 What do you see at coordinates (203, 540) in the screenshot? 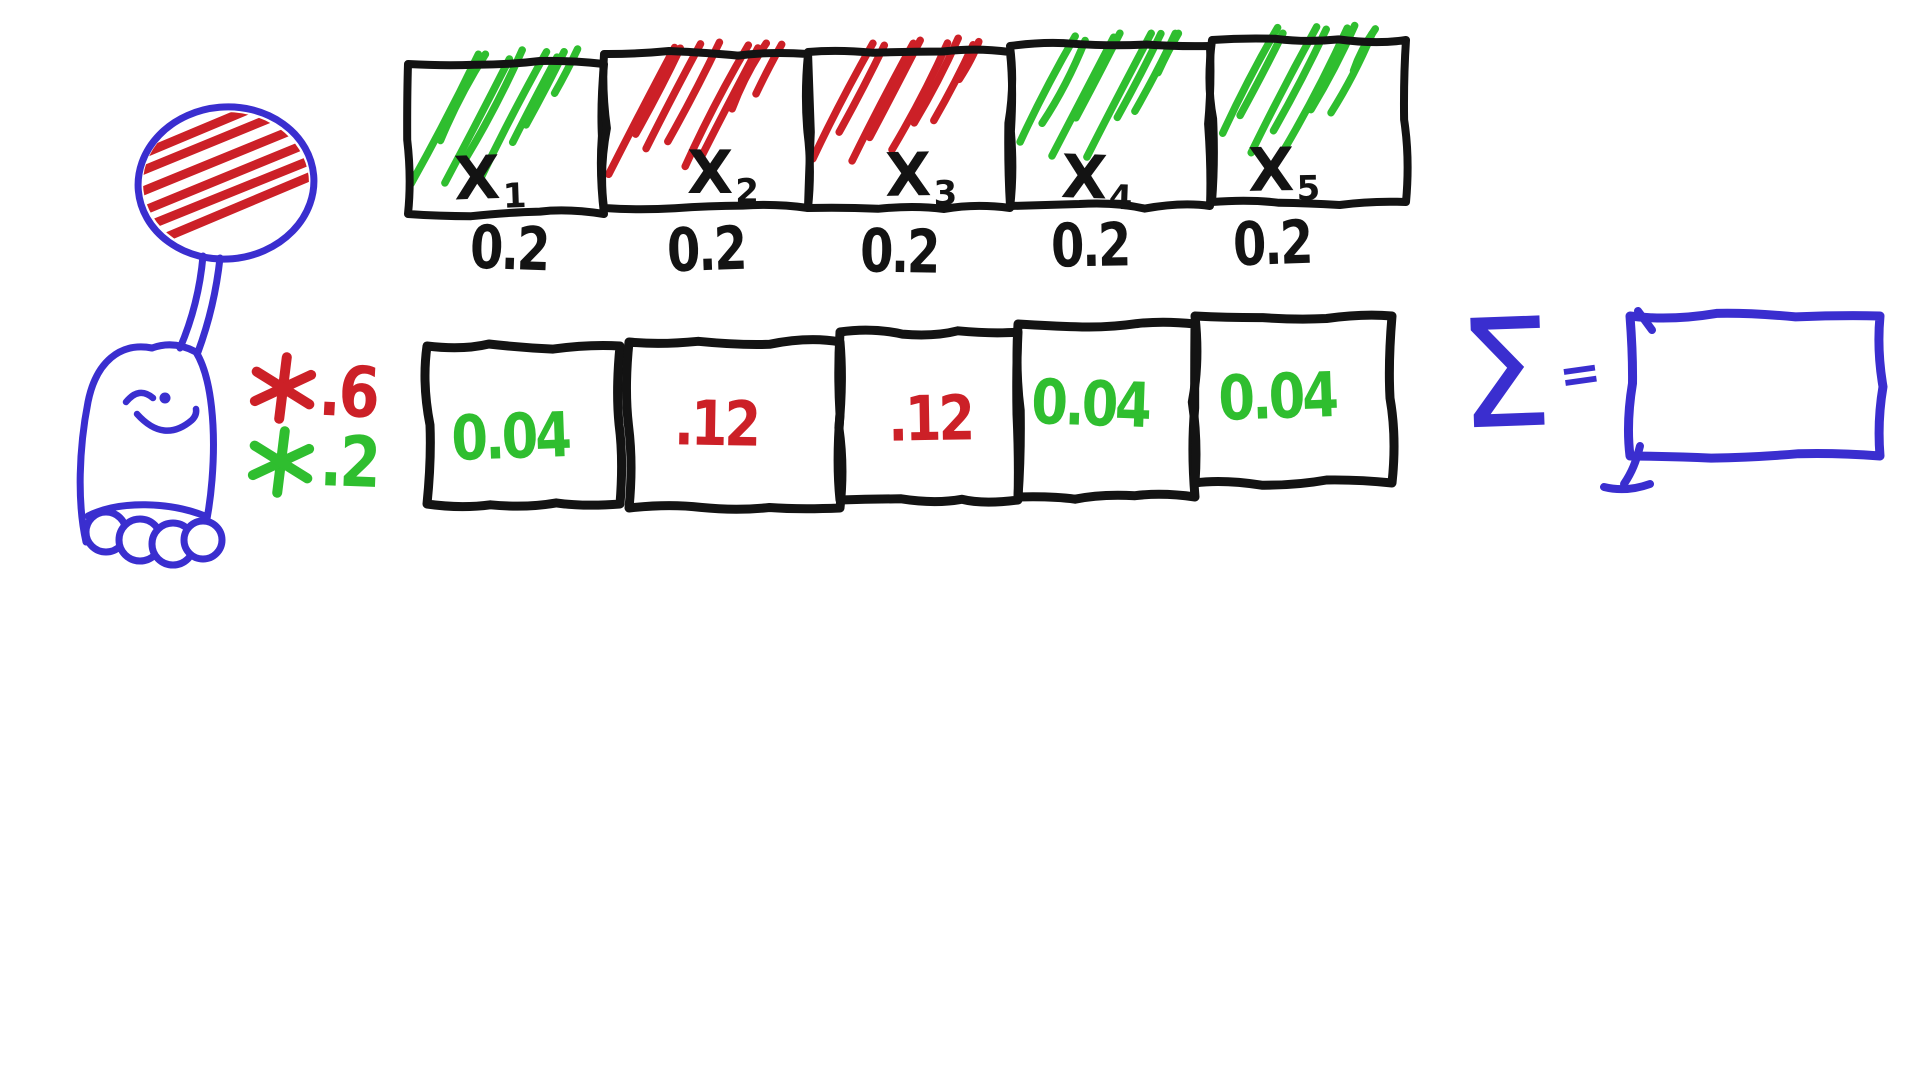
I see `creature-toe` at bounding box center [203, 540].